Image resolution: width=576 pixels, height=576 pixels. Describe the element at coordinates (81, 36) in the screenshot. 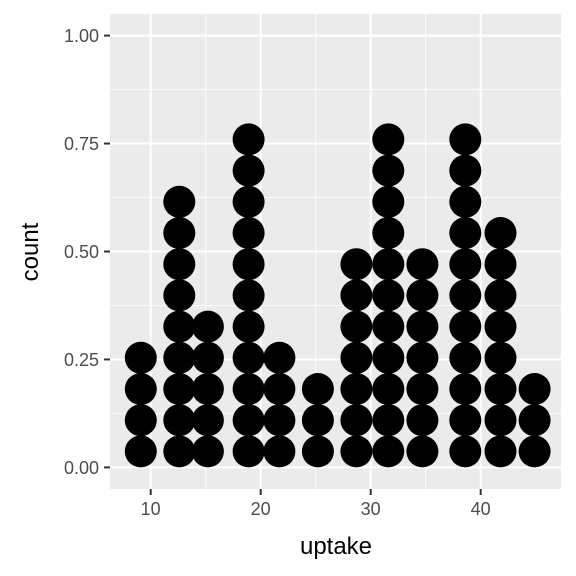

I see `y-tick-label: 1.00` at that location.